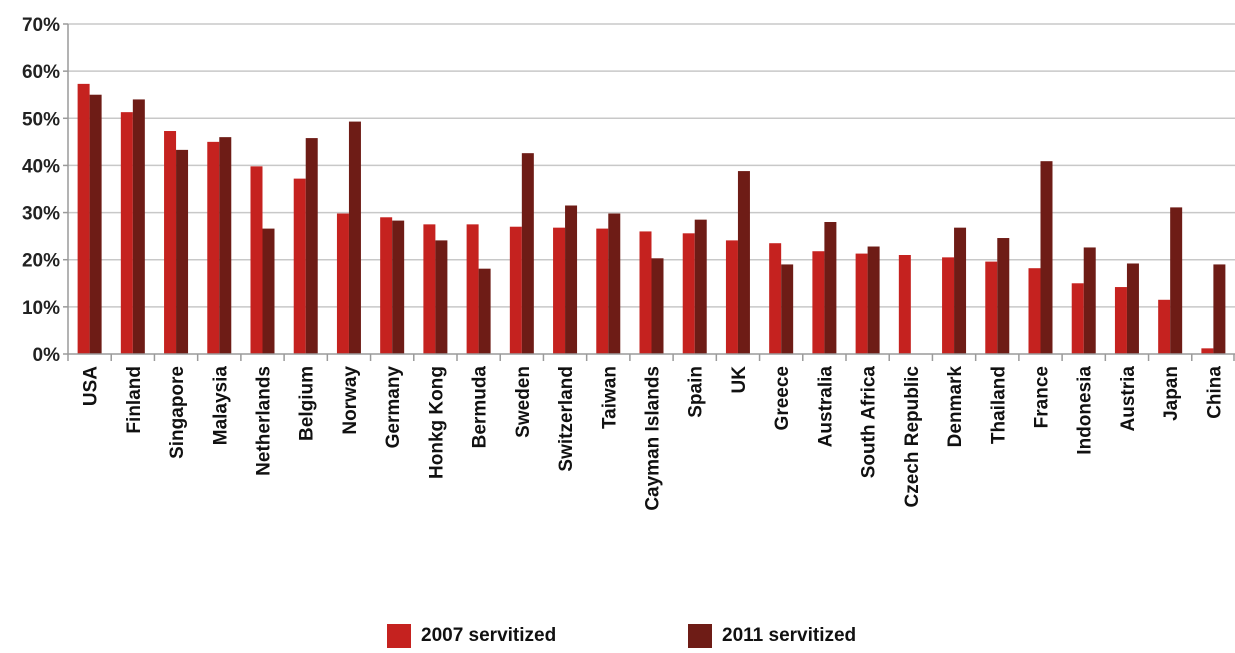  I want to click on y-tick-label: 50%, so click(41, 119).